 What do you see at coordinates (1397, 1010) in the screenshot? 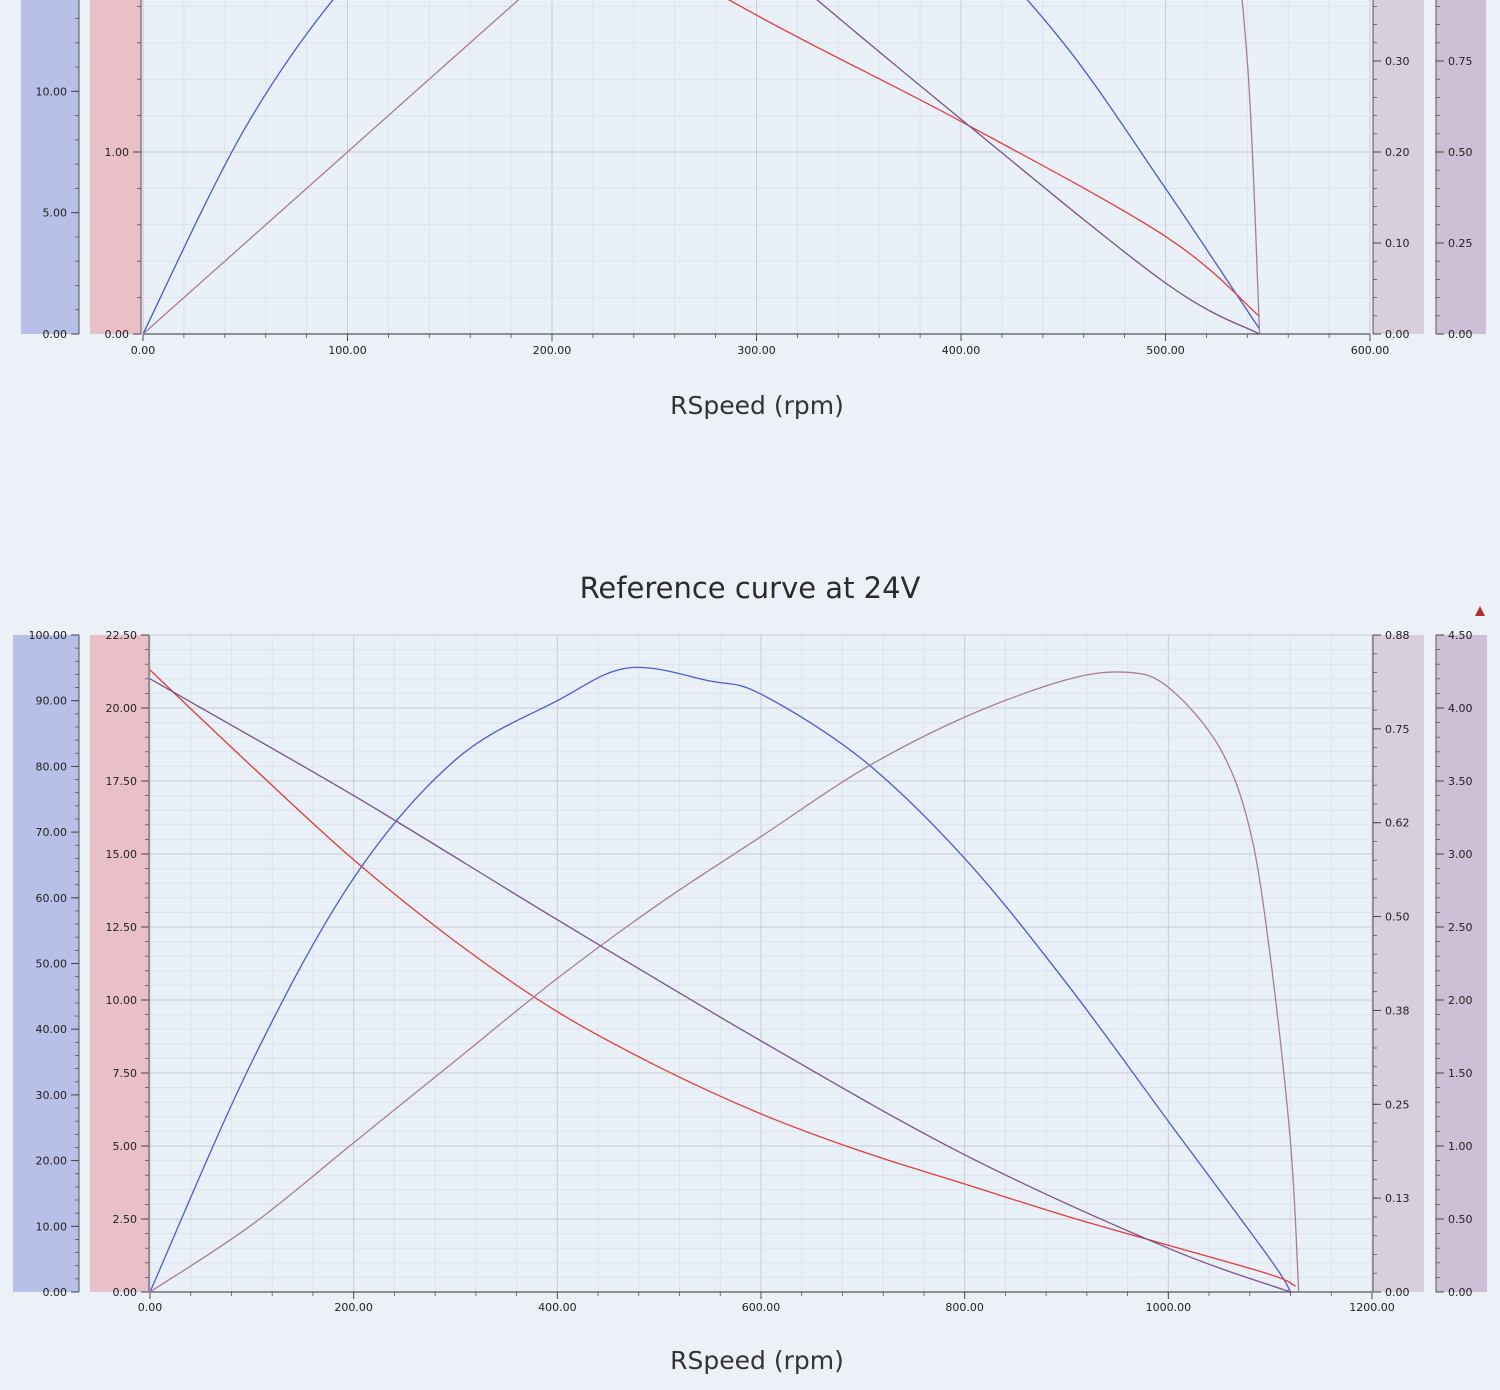
I see `y-tick-label-power: 0.38` at bounding box center [1397, 1010].